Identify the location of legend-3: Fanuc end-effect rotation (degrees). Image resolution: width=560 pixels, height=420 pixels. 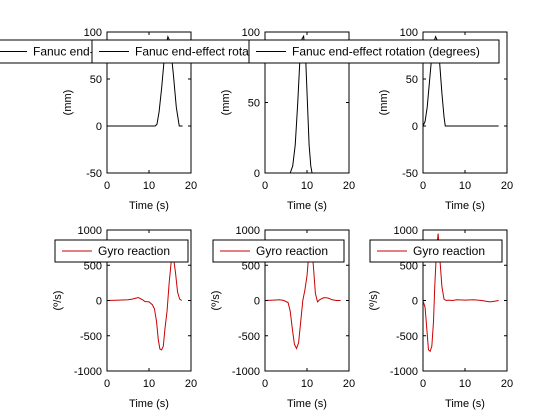
(374, 51).